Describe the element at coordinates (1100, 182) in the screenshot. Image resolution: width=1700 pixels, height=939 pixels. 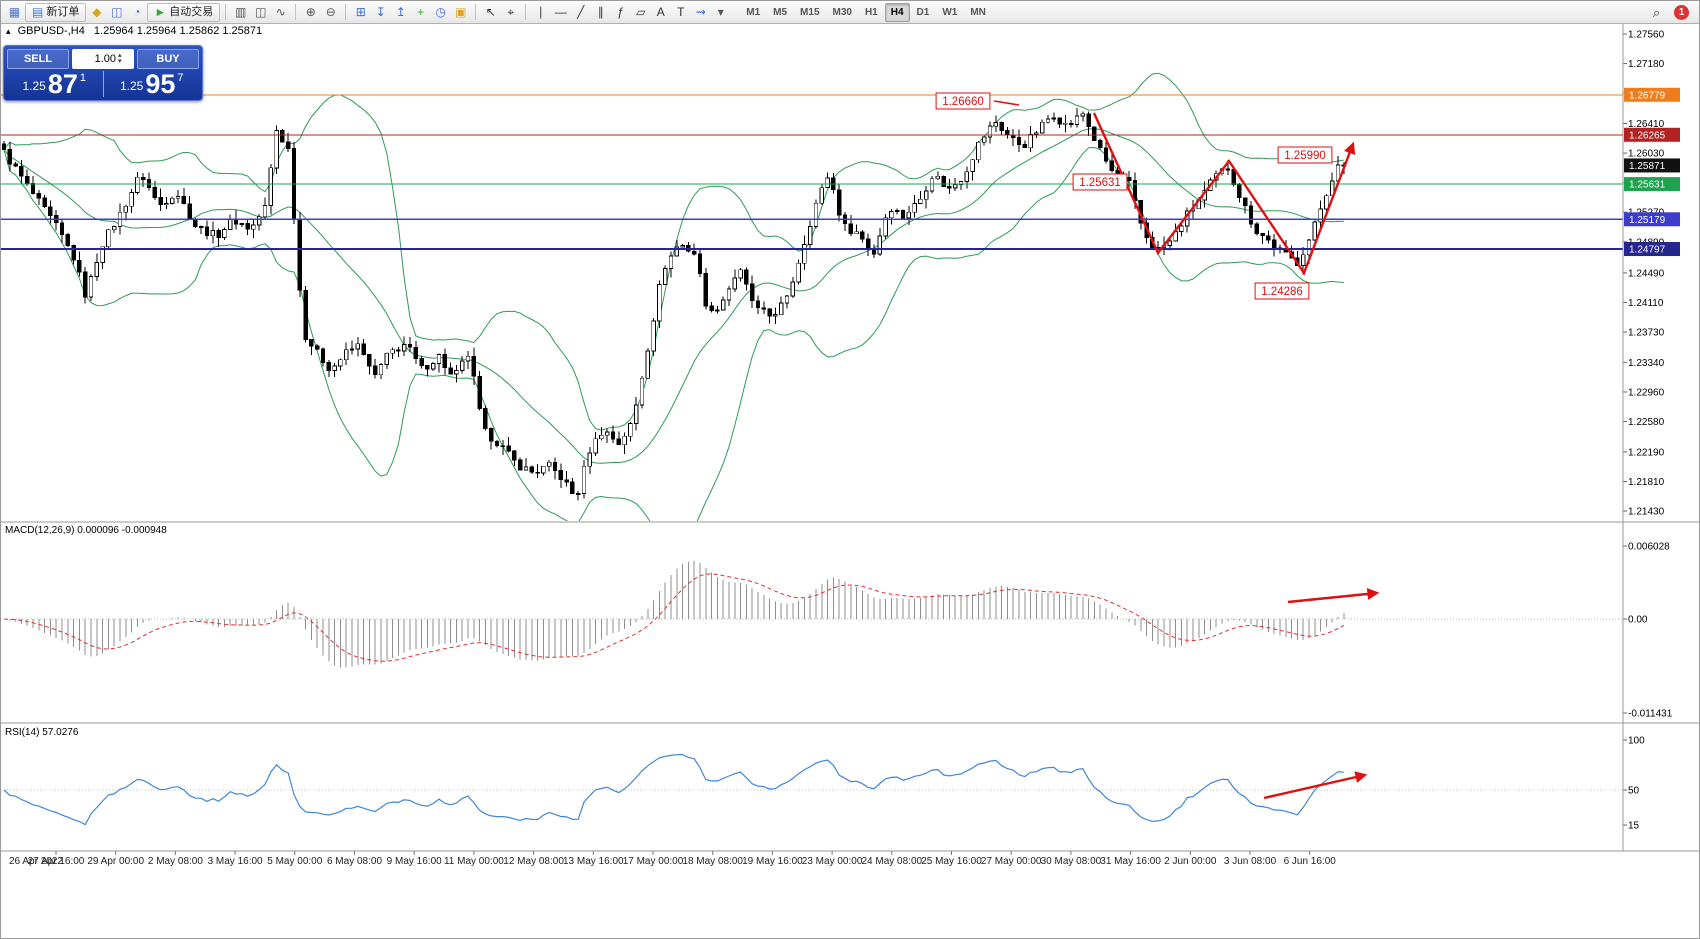
I see `price-annotation-label: 1.25631` at that location.